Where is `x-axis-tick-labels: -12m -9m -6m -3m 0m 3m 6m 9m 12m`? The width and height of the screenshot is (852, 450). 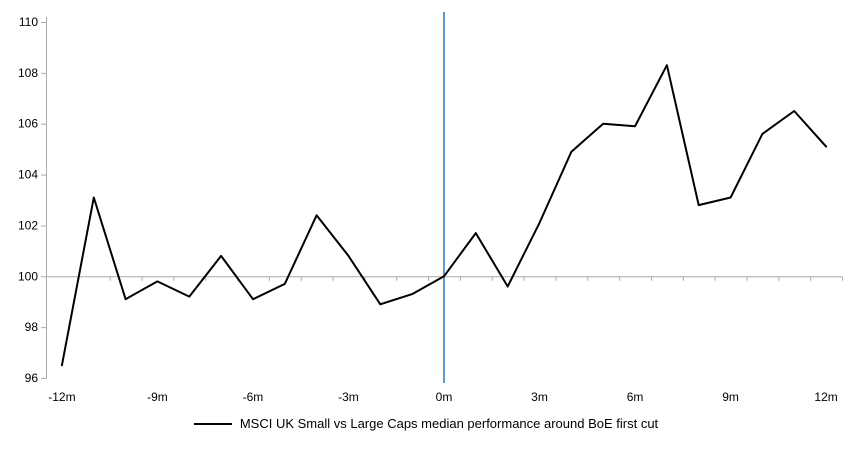
x-axis-tick-labels: -12m -9m -6m -3m 0m 3m 6m 9m 12m is located at coordinates (443, 397).